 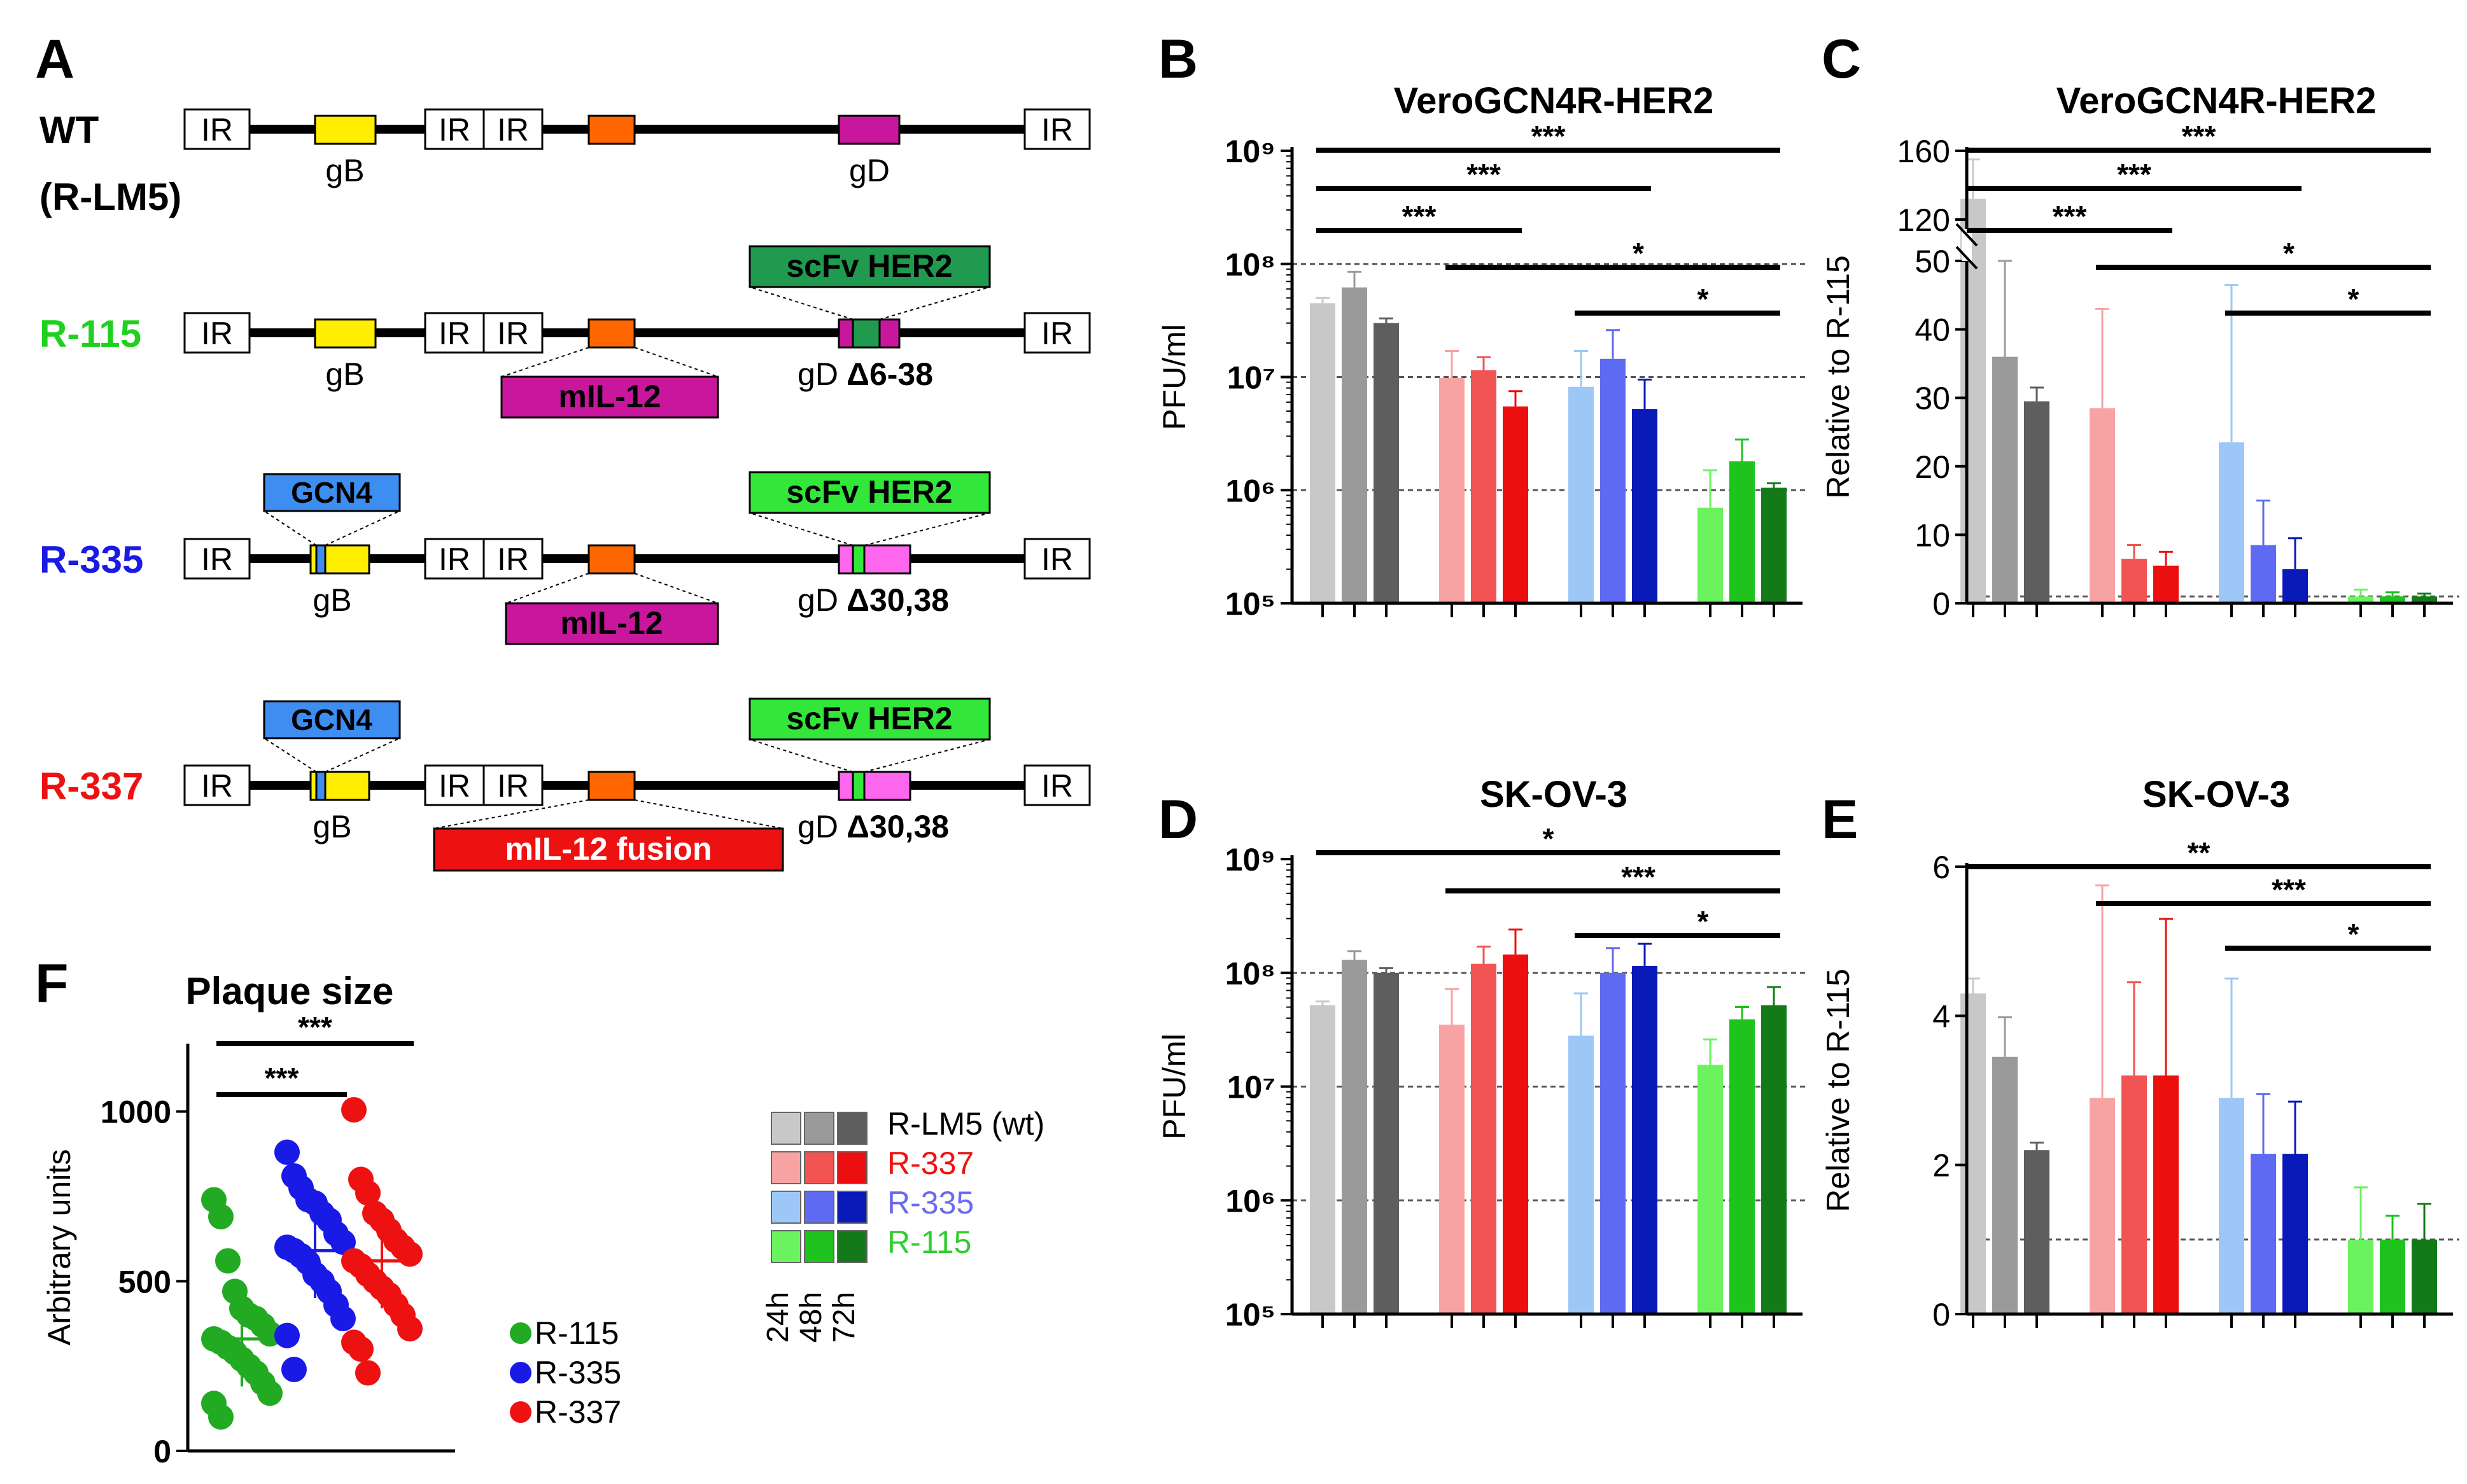 I want to click on gb-label: gB, so click(x=344, y=374).